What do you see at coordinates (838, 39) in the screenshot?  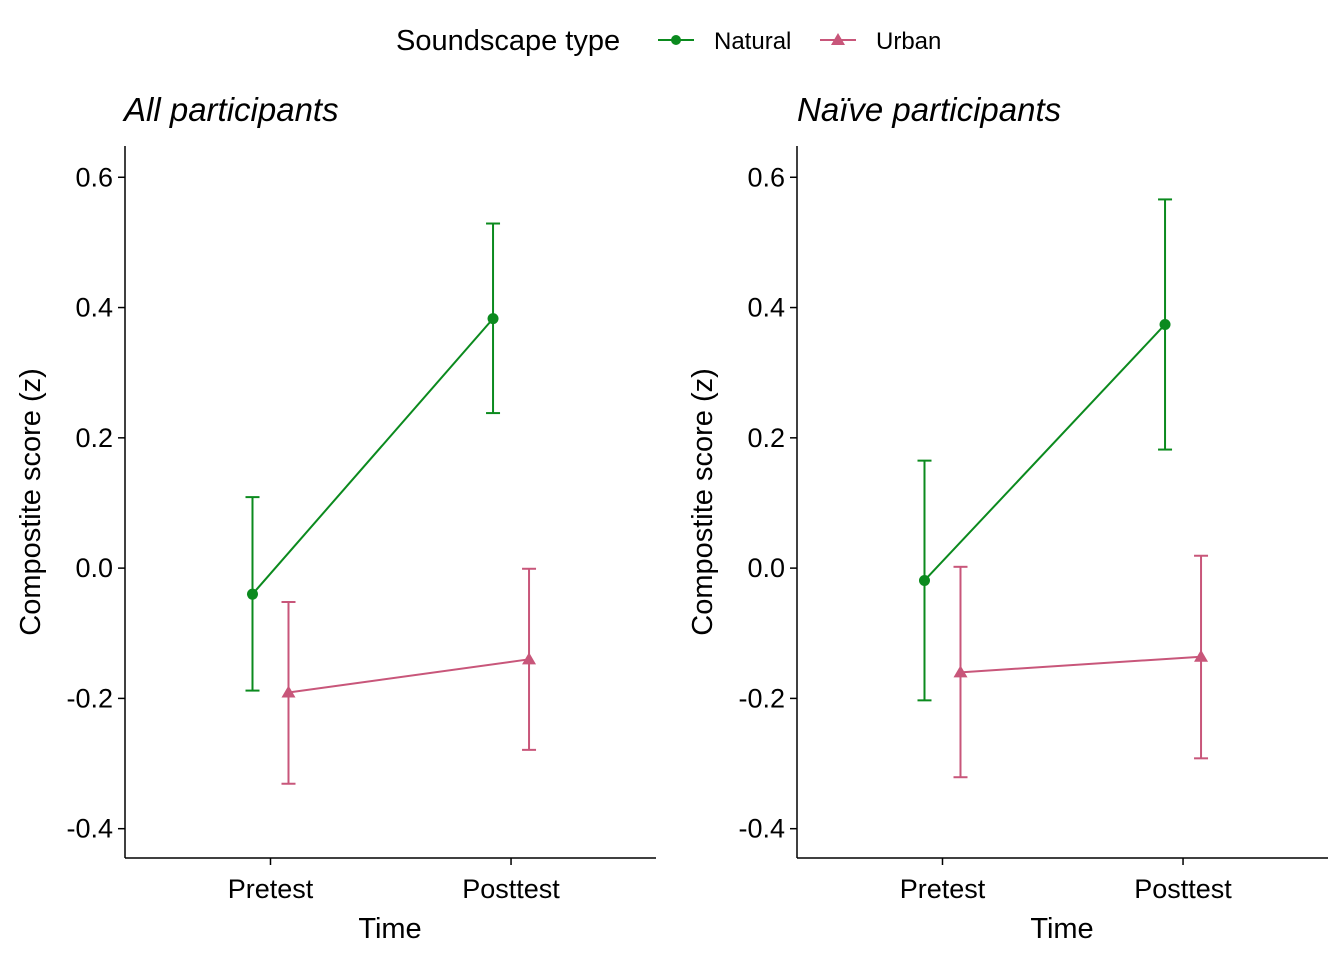 I see `legend-key-urban-marker` at bounding box center [838, 39].